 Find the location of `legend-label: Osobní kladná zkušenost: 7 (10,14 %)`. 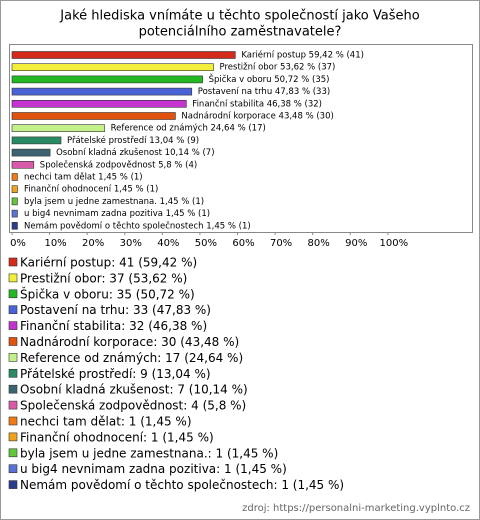

legend-label: Osobní kladná zkušenost: 7 (10,14 %) is located at coordinates (134, 390).